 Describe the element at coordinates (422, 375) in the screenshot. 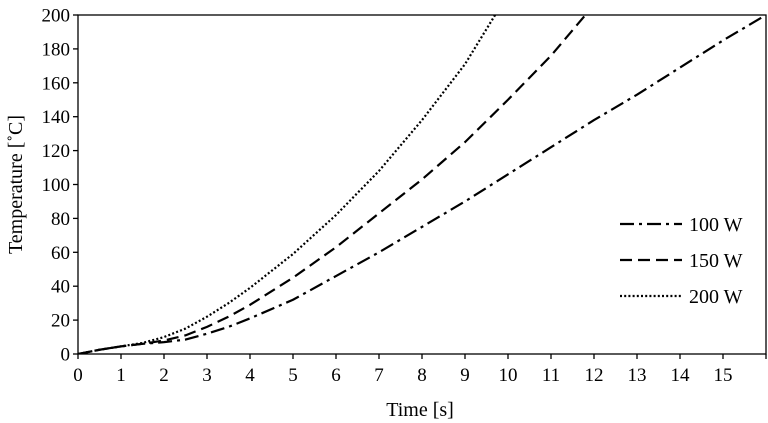

I see `x-tick-label: 8` at that location.